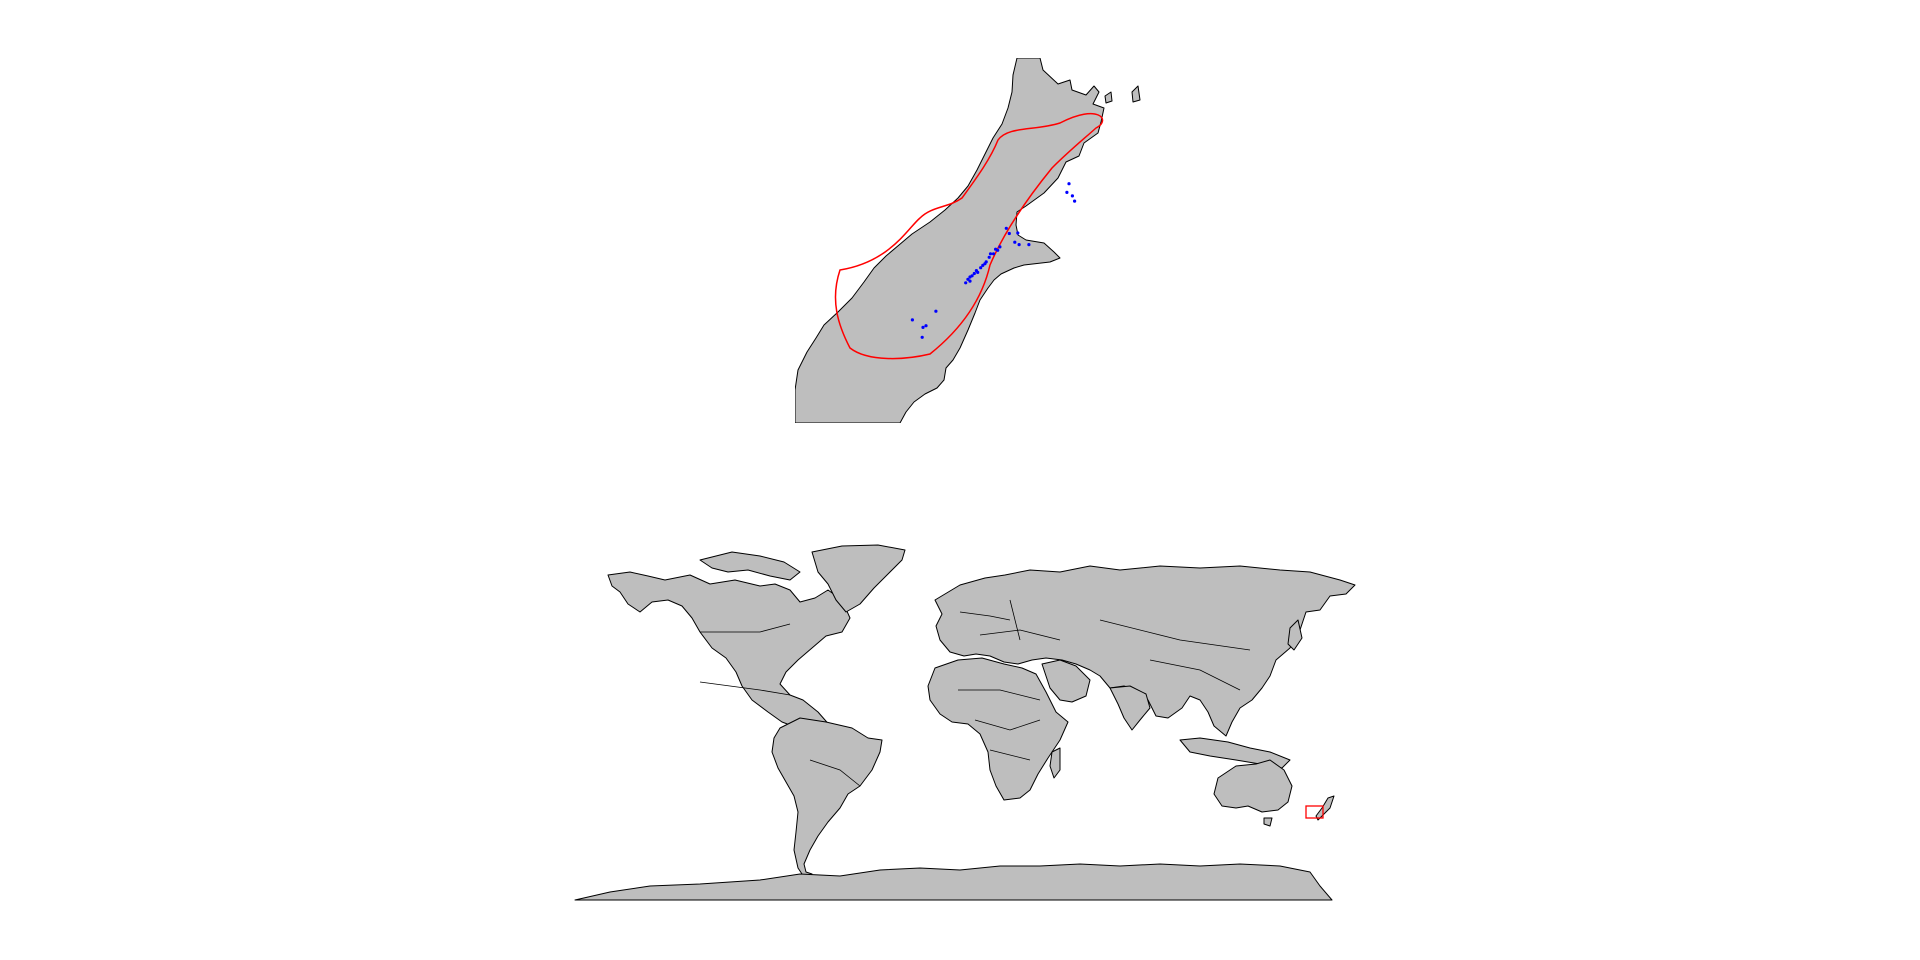 Image resolution: width=1920 pixels, height=960 pixels. I want to click on africa-landmass, so click(998, 729).